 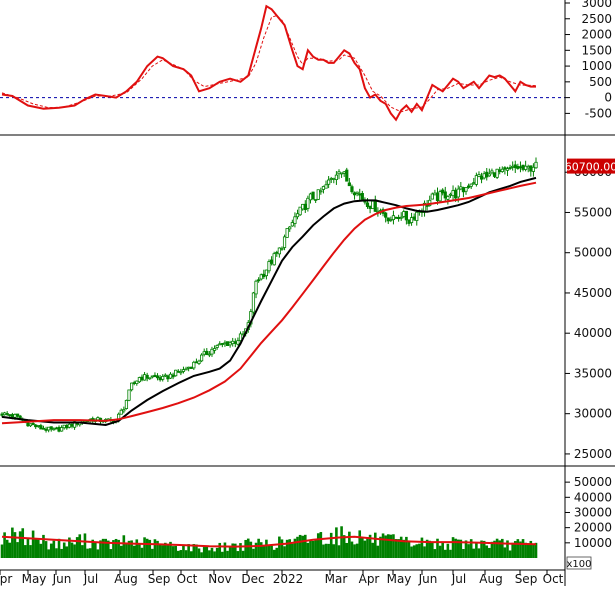 I want to click on price-tick-label: 30000, so click(x=593, y=414).